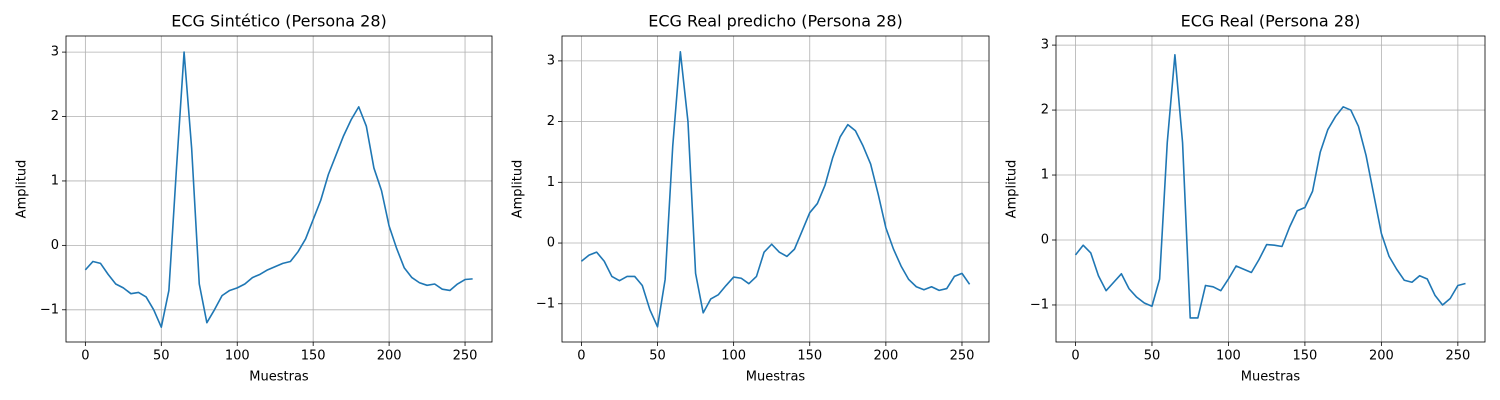  I want to click on chart-title: ECG Real (Persona 28), so click(1271, 21).